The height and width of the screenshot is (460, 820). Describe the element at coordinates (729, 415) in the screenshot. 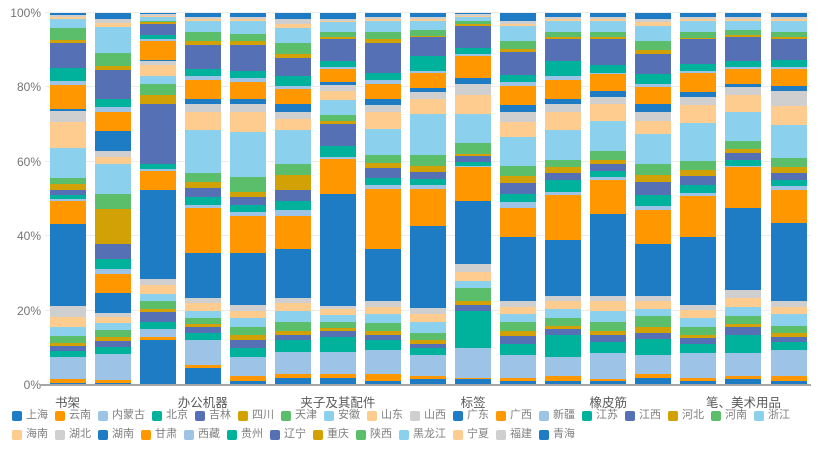

I see `legend-item-河南: 河南` at that location.